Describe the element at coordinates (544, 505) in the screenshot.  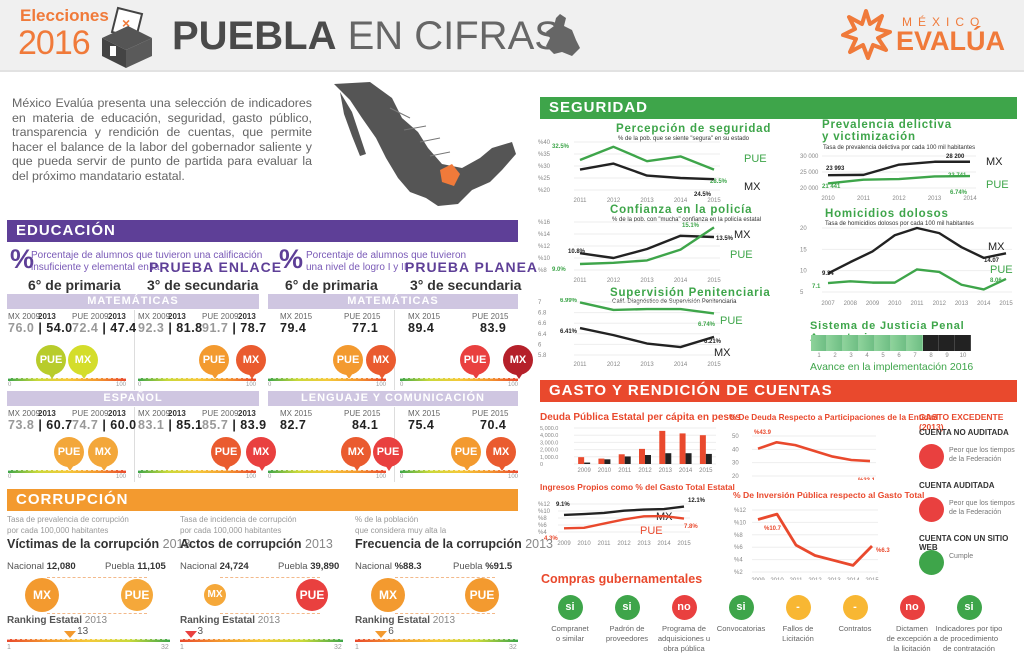
I see `y-tick-label: %12` at that location.